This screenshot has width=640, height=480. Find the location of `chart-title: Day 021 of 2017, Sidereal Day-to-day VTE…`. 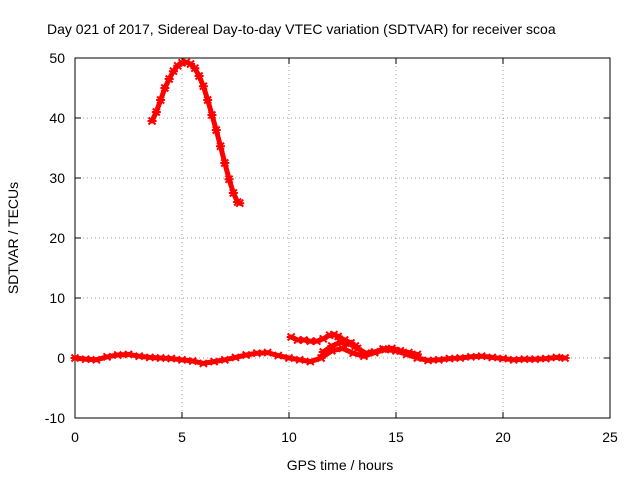

chart-title: Day 021 of 2017, Sidereal Day-to-day VTE… is located at coordinates (301, 29).